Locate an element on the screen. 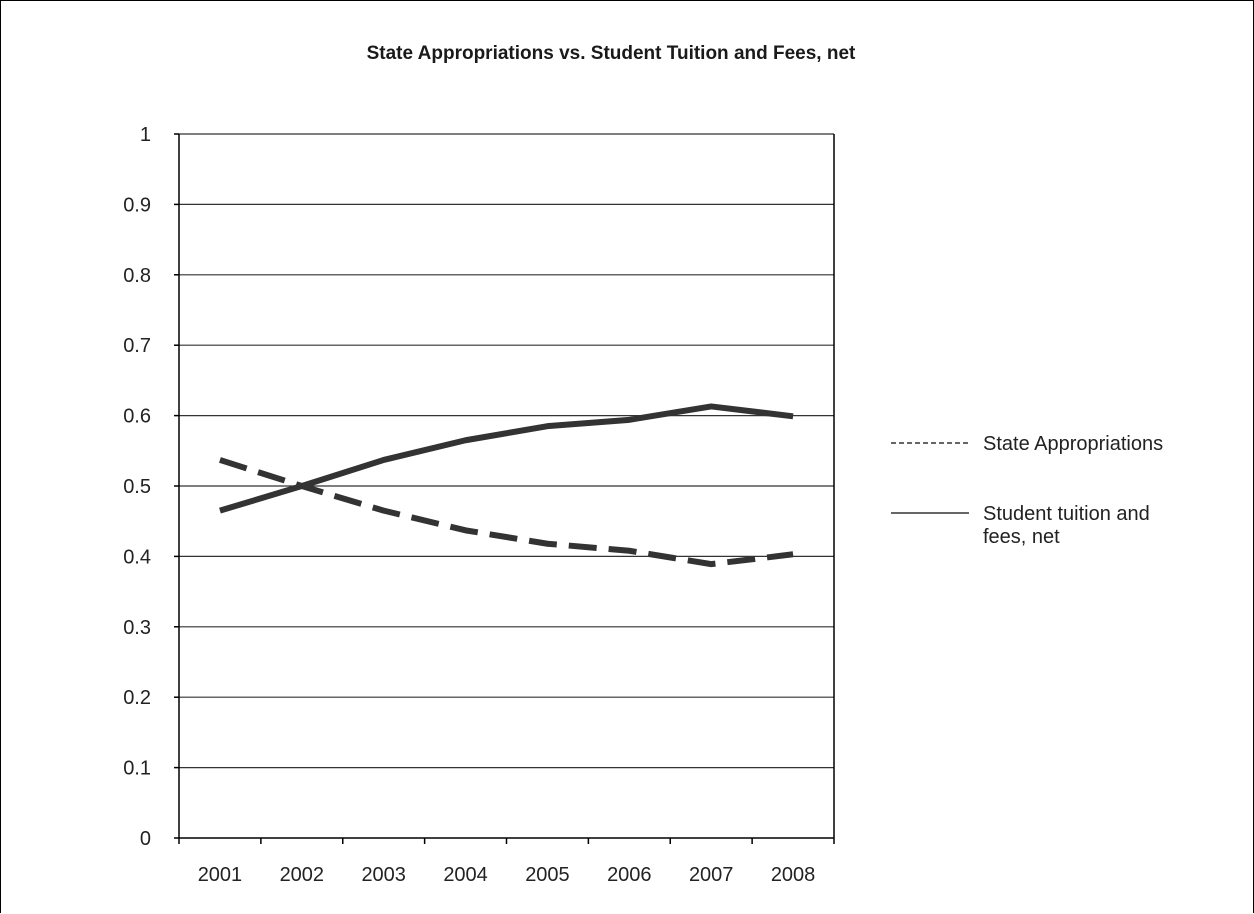  y-tick-label: 0.8 is located at coordinates (137, 276).